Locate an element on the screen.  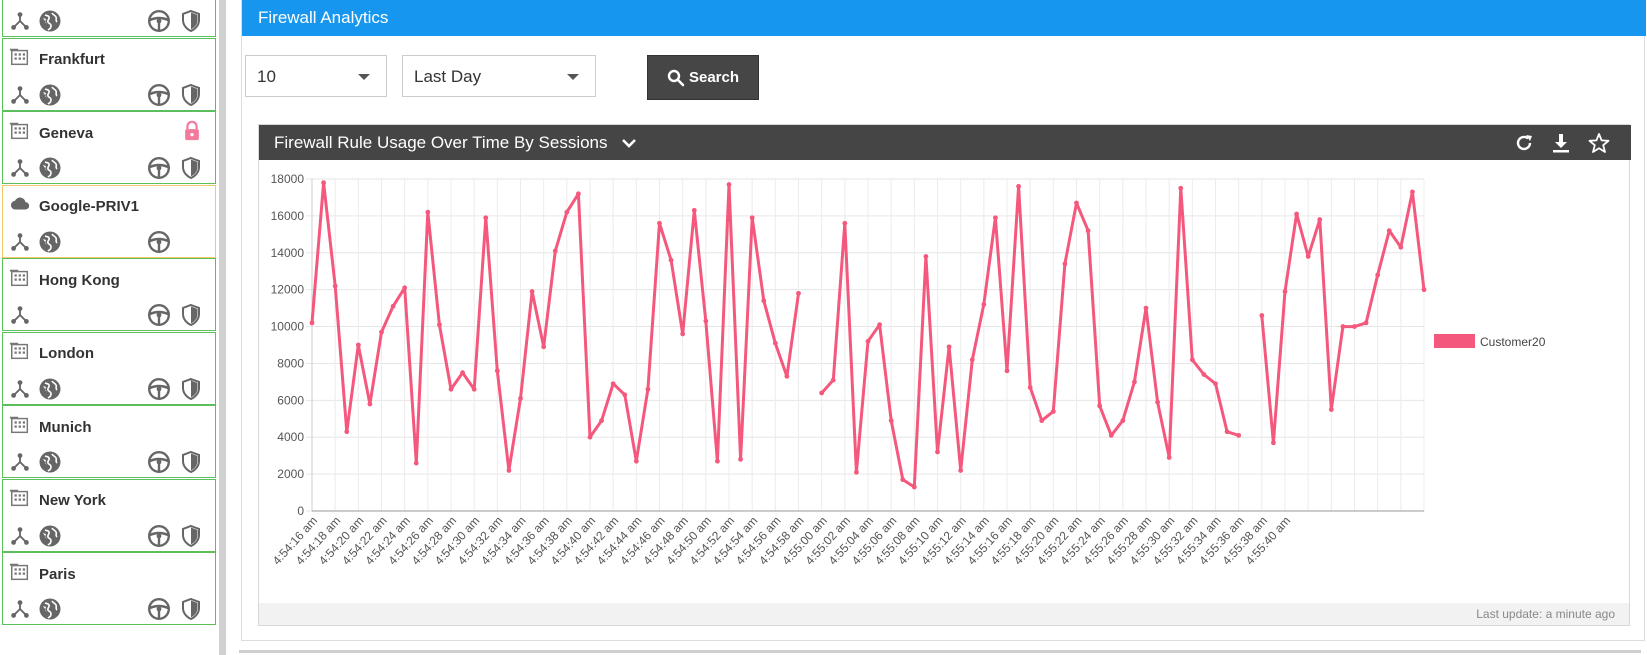
site-card: Frankfurt is located at coordinates (109, 74).